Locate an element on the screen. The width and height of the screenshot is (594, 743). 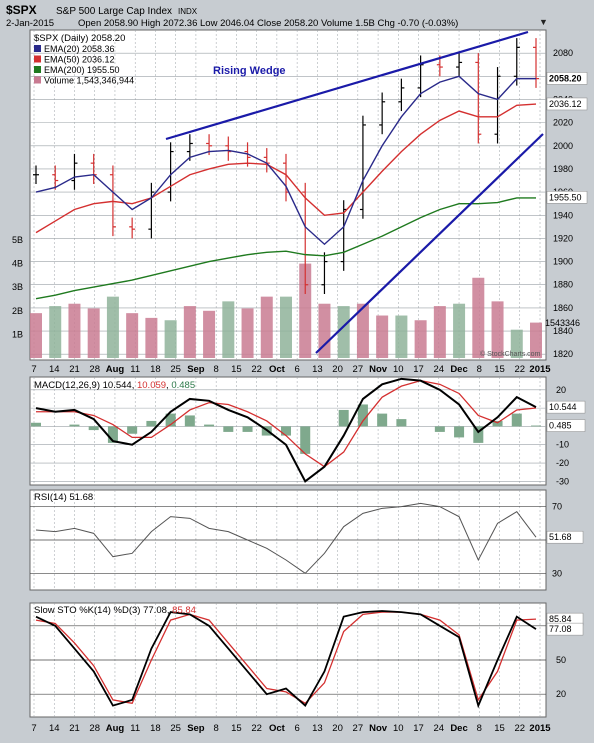
x-tick-label: Sep is located at coordinates (196, 369).